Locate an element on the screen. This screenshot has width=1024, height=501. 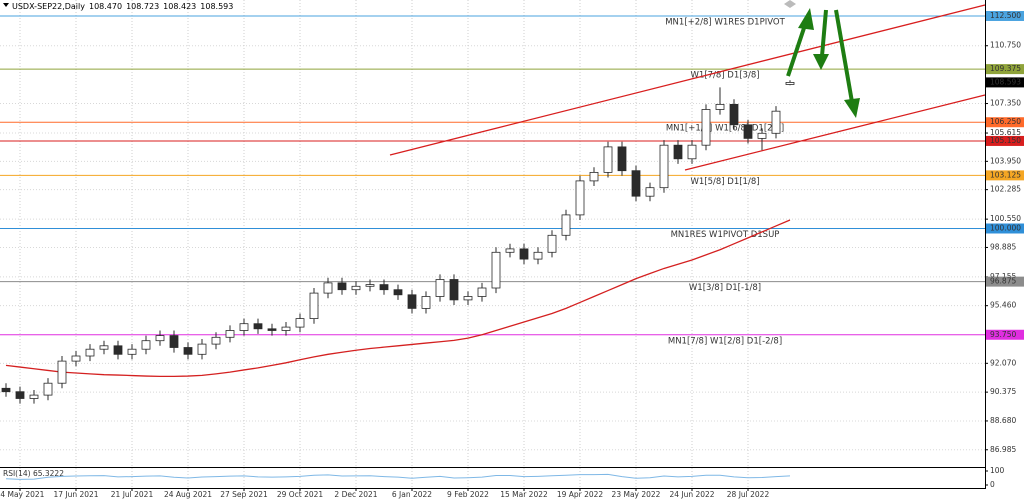
ohlc-value: 108.470 is located at coordinates (105, 6).